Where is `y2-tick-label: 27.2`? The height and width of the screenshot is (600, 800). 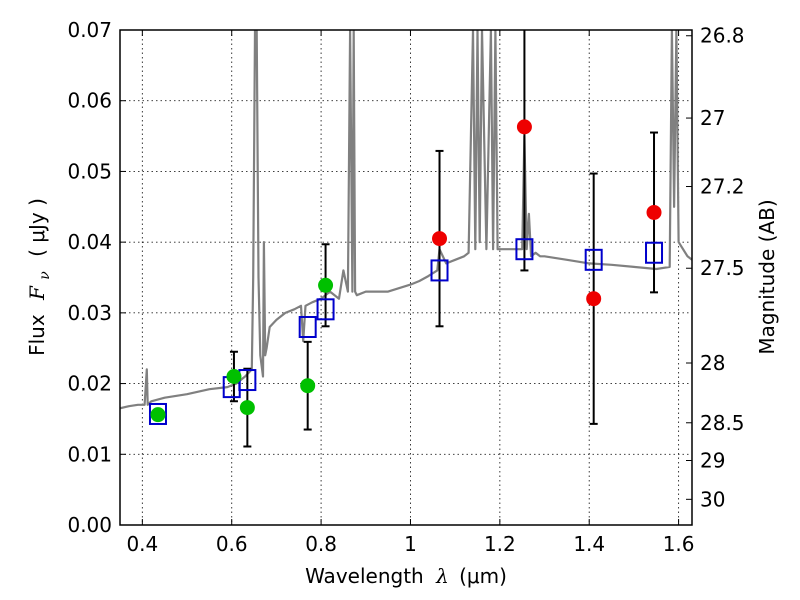
y2-tick-label: 27.2 is located at coordinates (722, 187).